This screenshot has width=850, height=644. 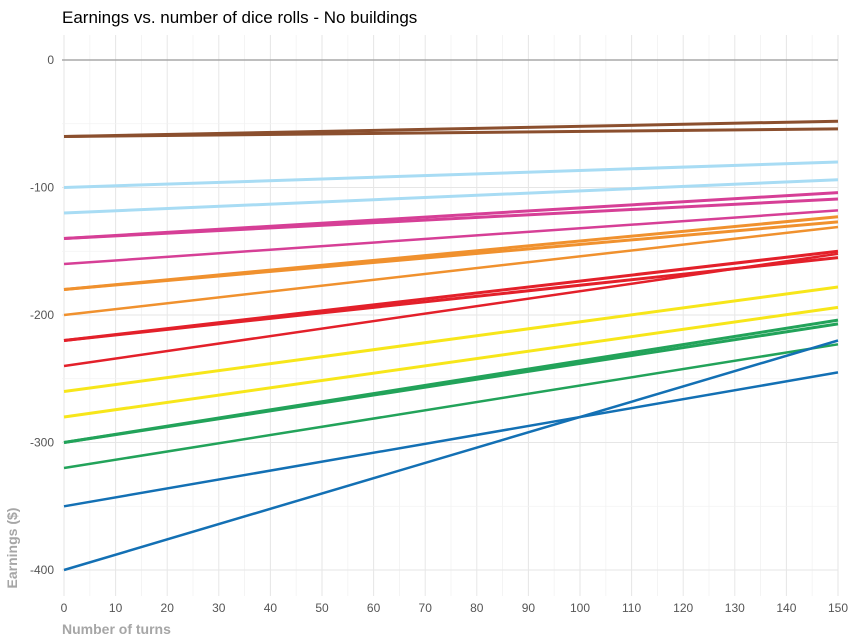 I want to click on x-tick-label: 40, so click(x=271, y=608).